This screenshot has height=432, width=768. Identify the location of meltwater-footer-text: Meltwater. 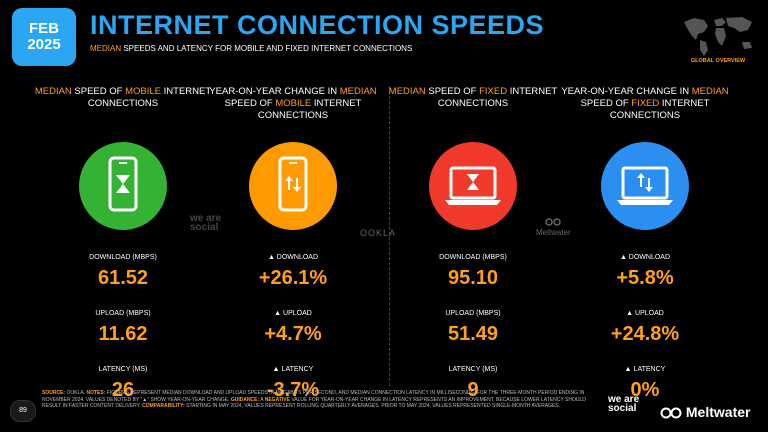
(718, 412).